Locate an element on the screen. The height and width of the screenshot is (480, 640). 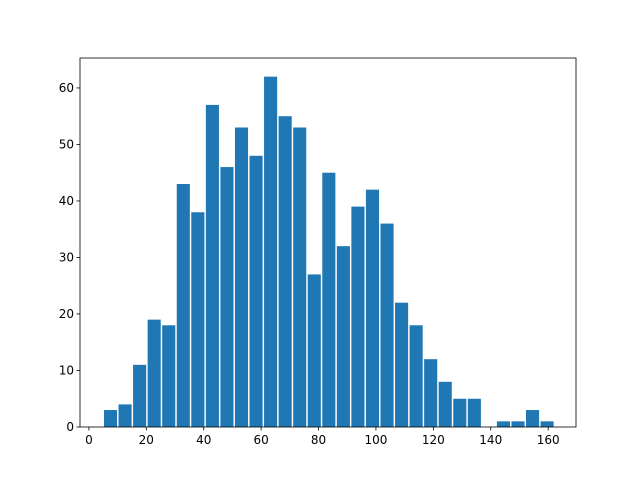
x-tick-label: 80 is located at coordinates (318, 440).